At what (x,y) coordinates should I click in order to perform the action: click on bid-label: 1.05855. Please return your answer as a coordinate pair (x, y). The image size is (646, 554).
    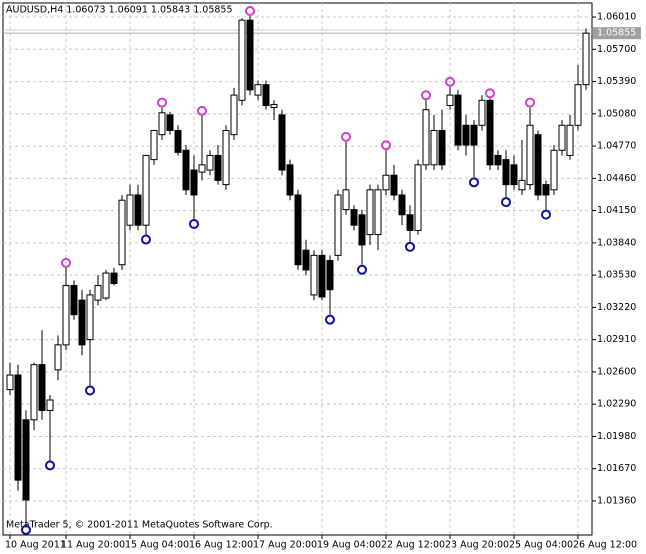
    Looking at the image, I should click on (616, 33).